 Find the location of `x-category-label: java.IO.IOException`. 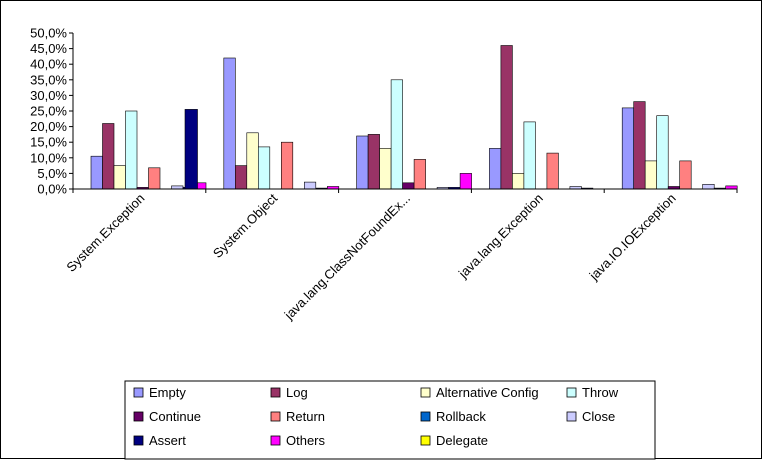

x-category-label: java.IO.IOException is located at coordinates (632, 237).